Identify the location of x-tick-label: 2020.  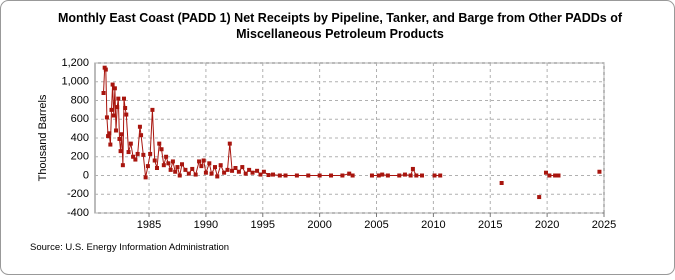
(547, 225).